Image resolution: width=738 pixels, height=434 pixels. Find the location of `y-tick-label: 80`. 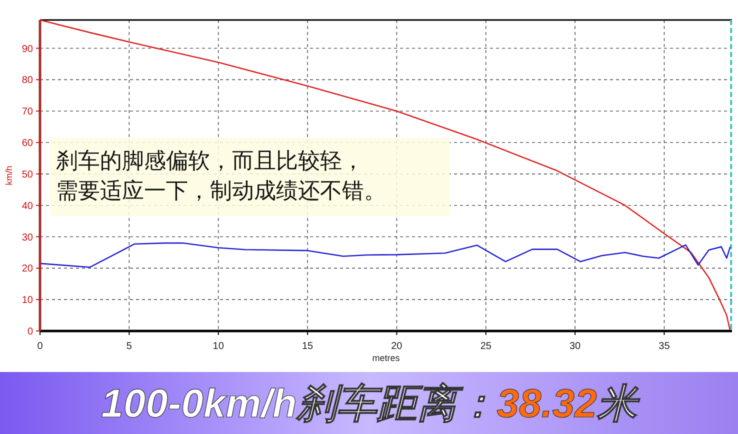

y-tick-label: 80 is located at coordinates (28, 80).